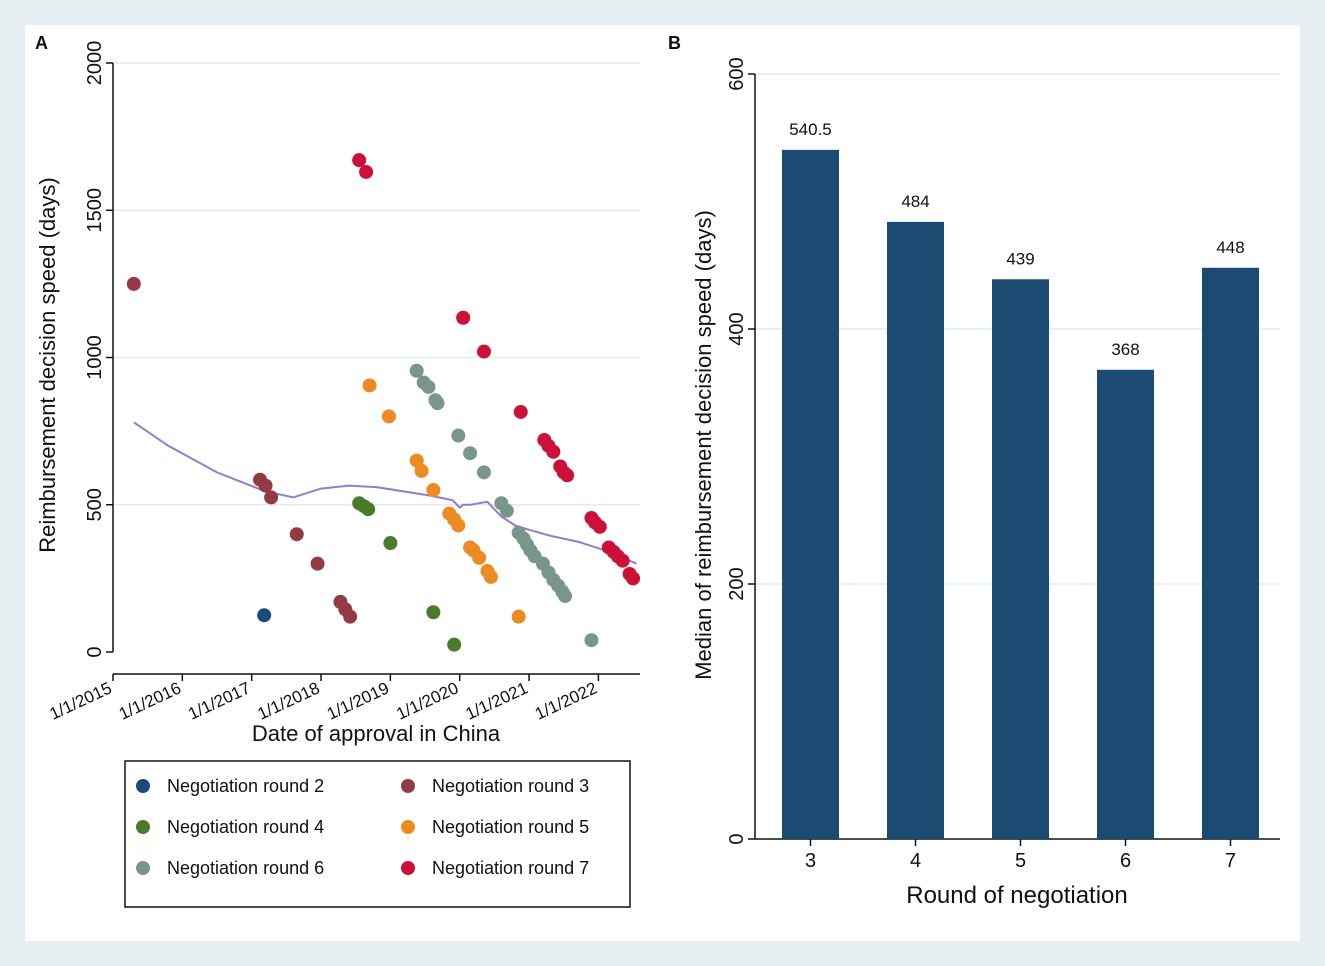 The width and height of the screenshot is (1325, 966). I want to click on panel-a-x-tick-label: 1/1/2018, so click(289, 700).